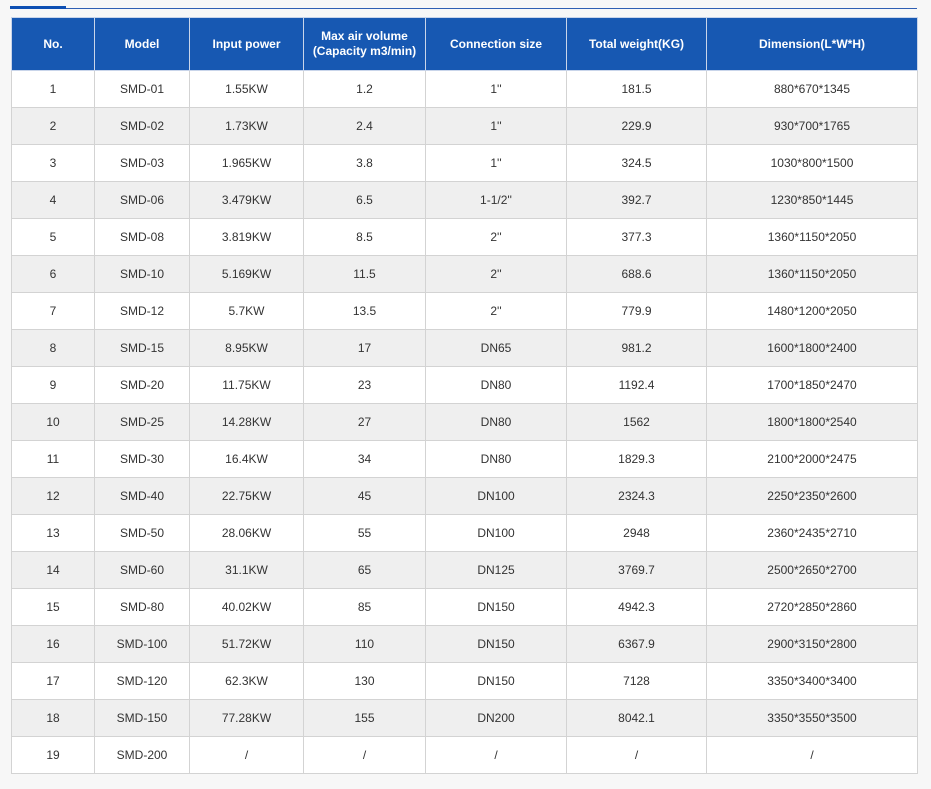  Describe the element at coordinates (364, 755) in the screenshot. I see `cell-max-air-volume: /` at that location.